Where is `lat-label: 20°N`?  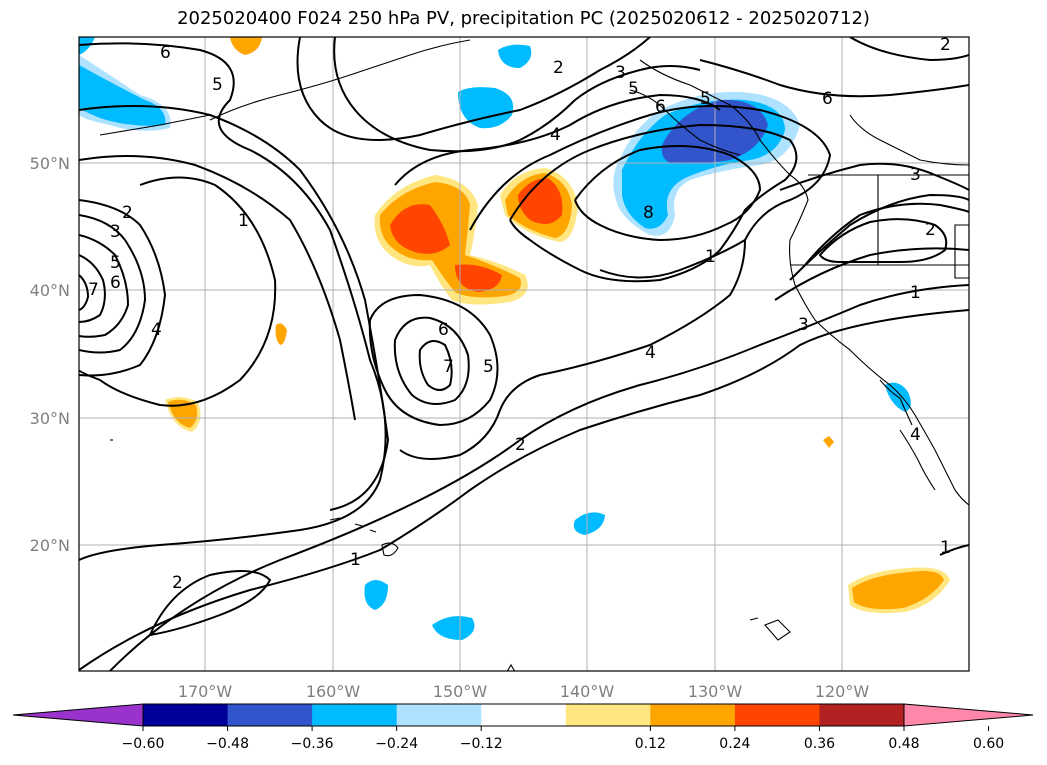 lat-label: 20°N is located at coordinates (50, 545).